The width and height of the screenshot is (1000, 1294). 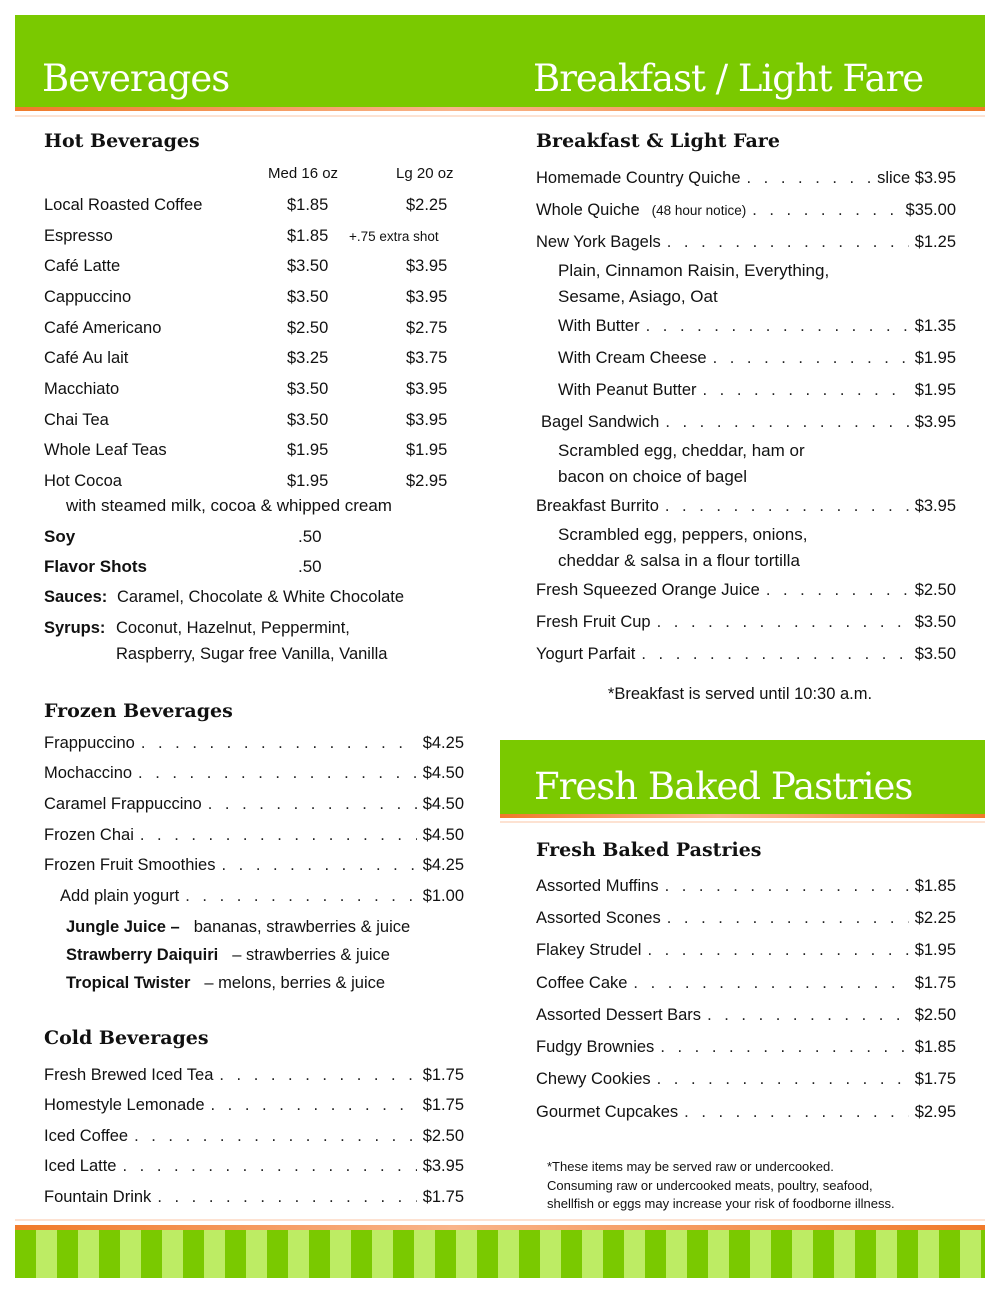 What do you see at coordinates (632, 357) in the screenshot?
I see `item-name: With Cream Cheese` at bounding box center [632, 357].